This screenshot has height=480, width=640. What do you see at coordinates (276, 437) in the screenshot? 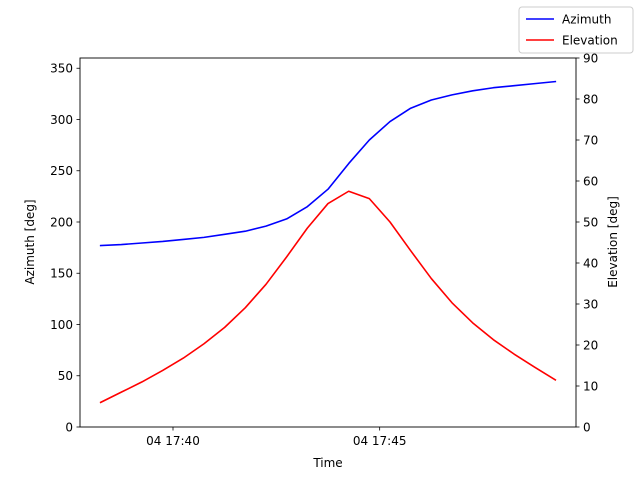
I see `x-axis: 04 17:40 04 17:45` at bounding box center [276, 437].